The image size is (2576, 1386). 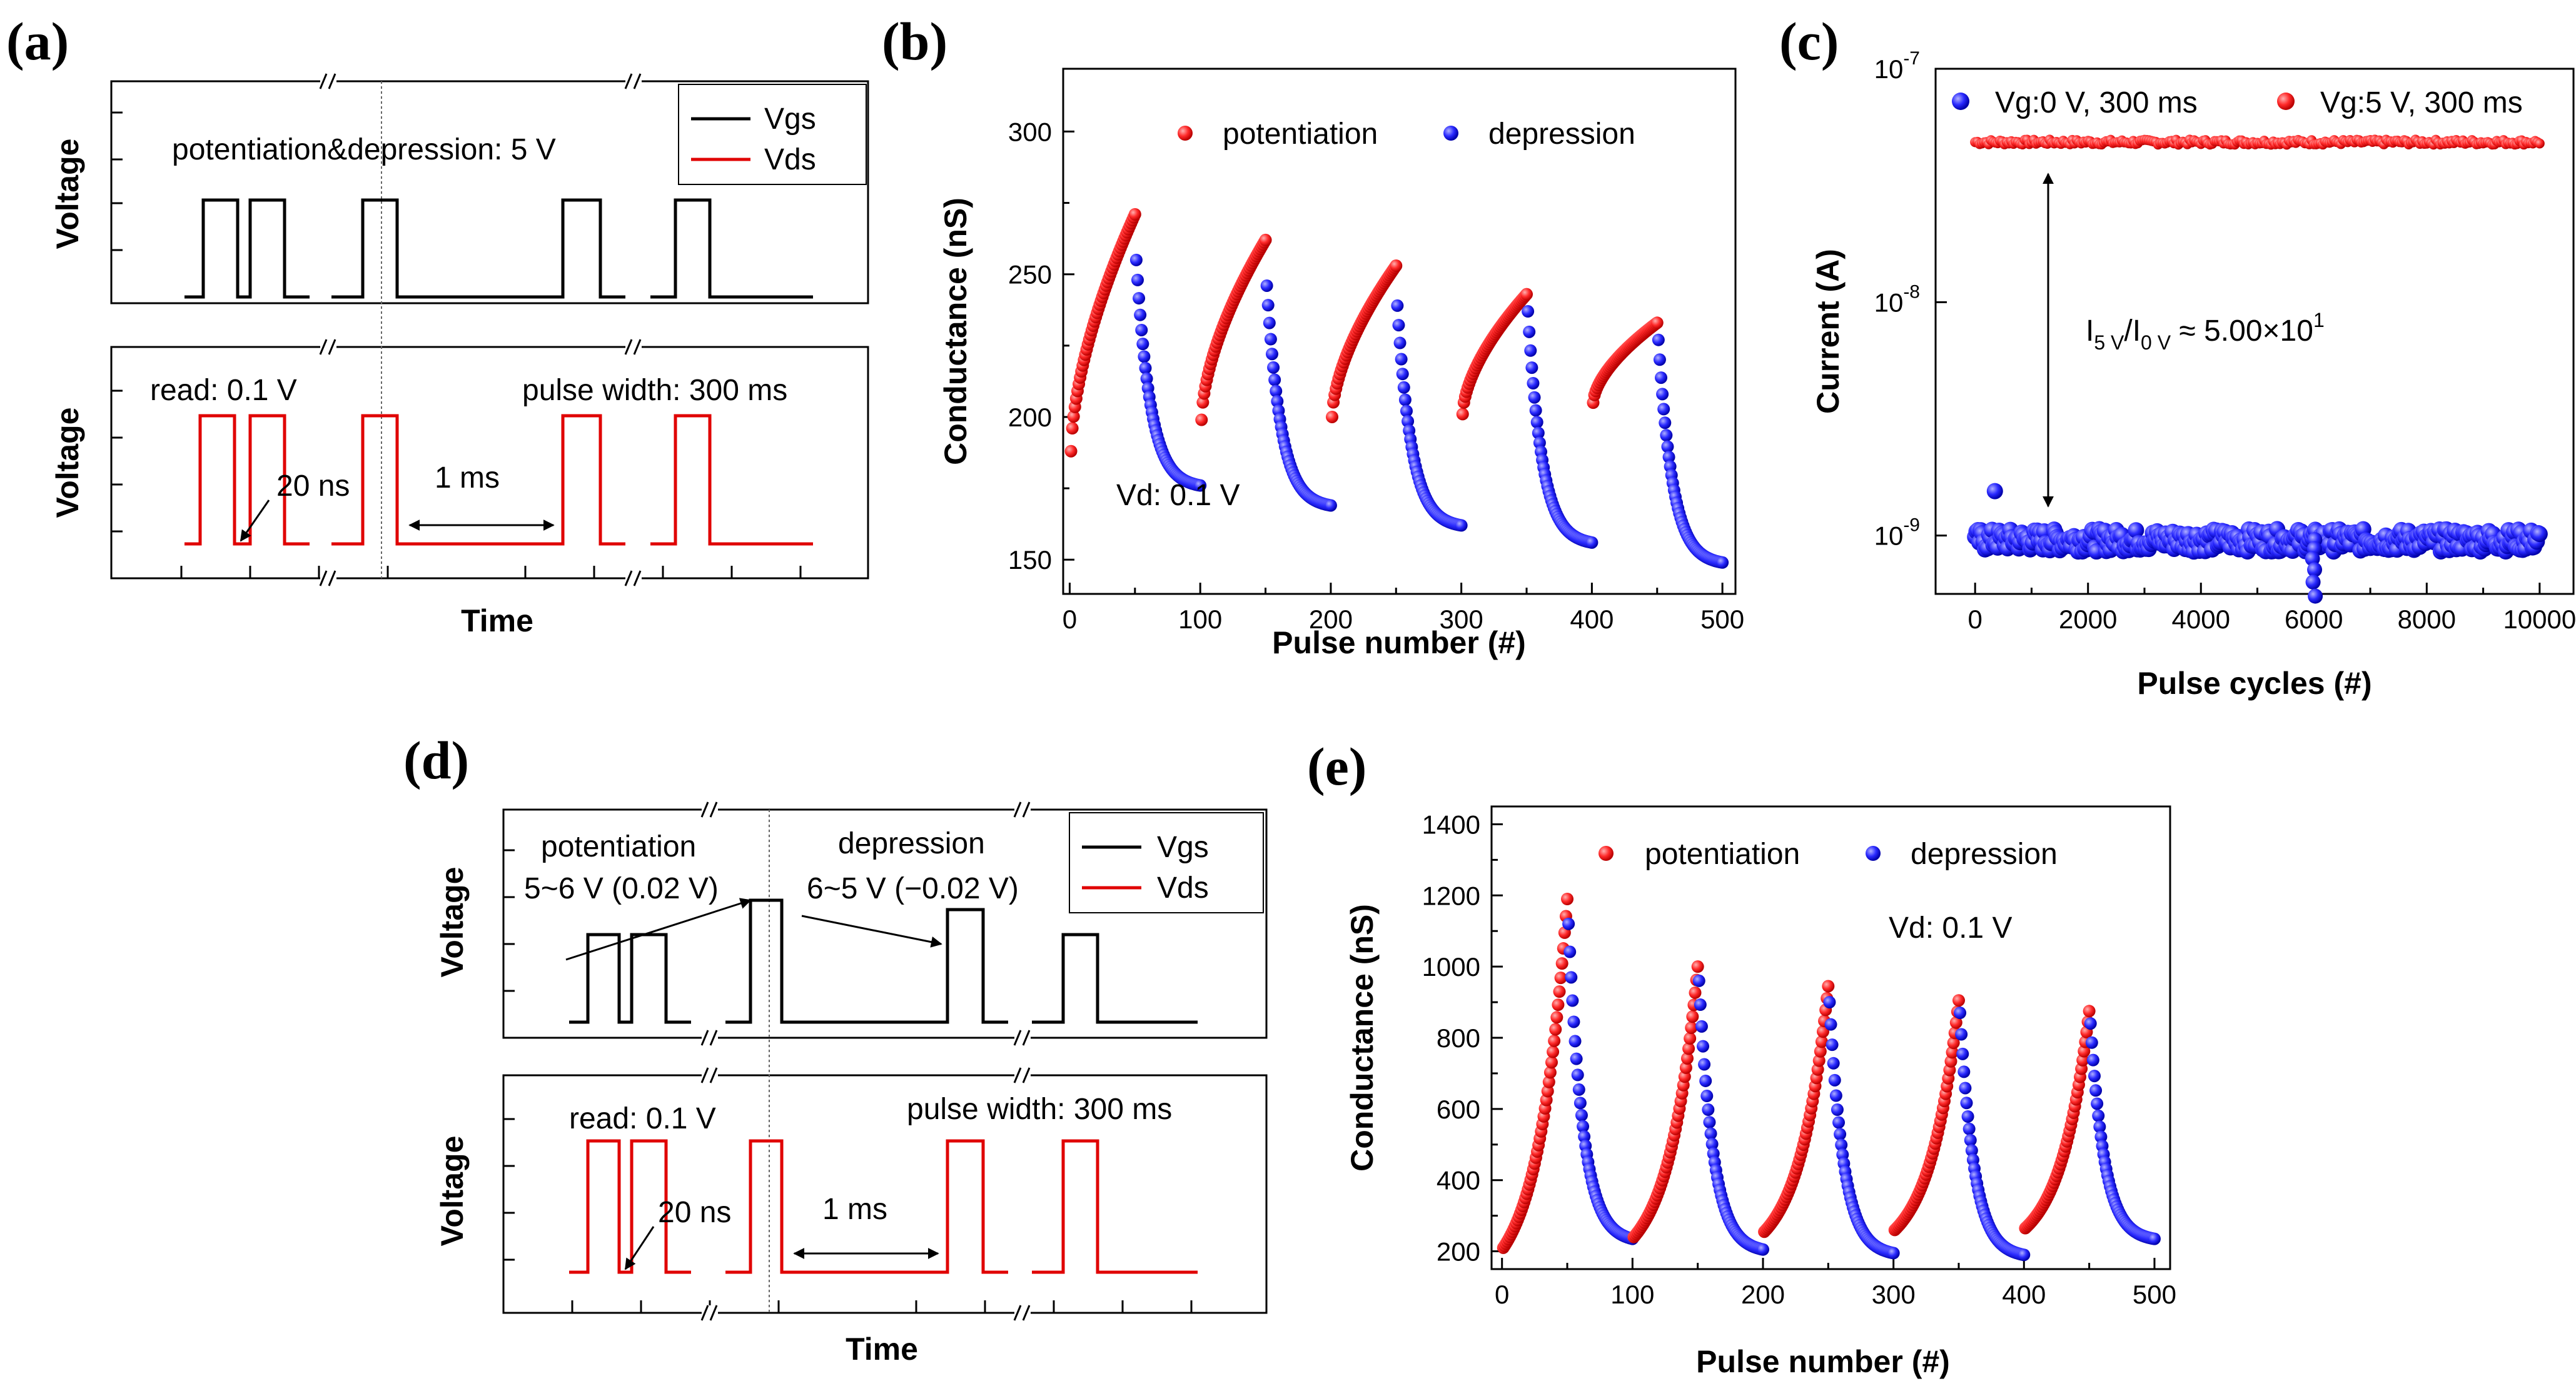 What do you see at coordinates (1070, 619) in the screenshot?
I see `b-xtick-label: 0` at bounding box center [1070, 619].